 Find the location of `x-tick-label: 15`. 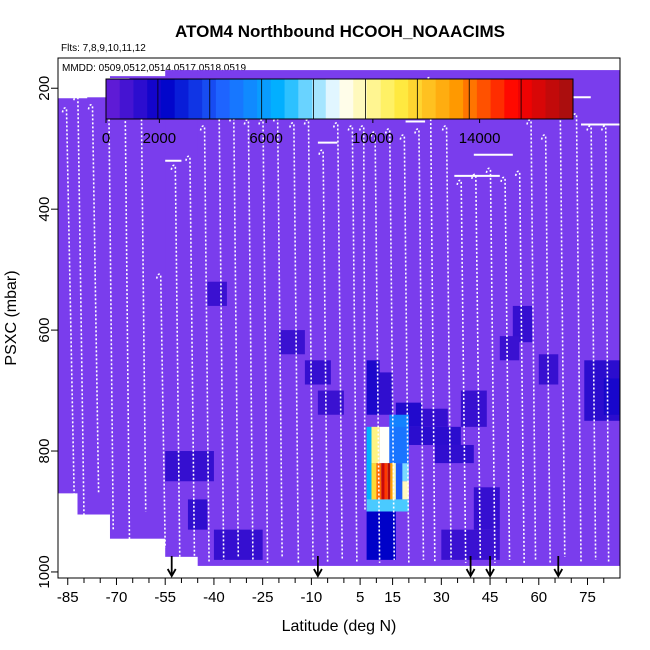

x-tick-label: 15 is located at coordinates (392, 597).